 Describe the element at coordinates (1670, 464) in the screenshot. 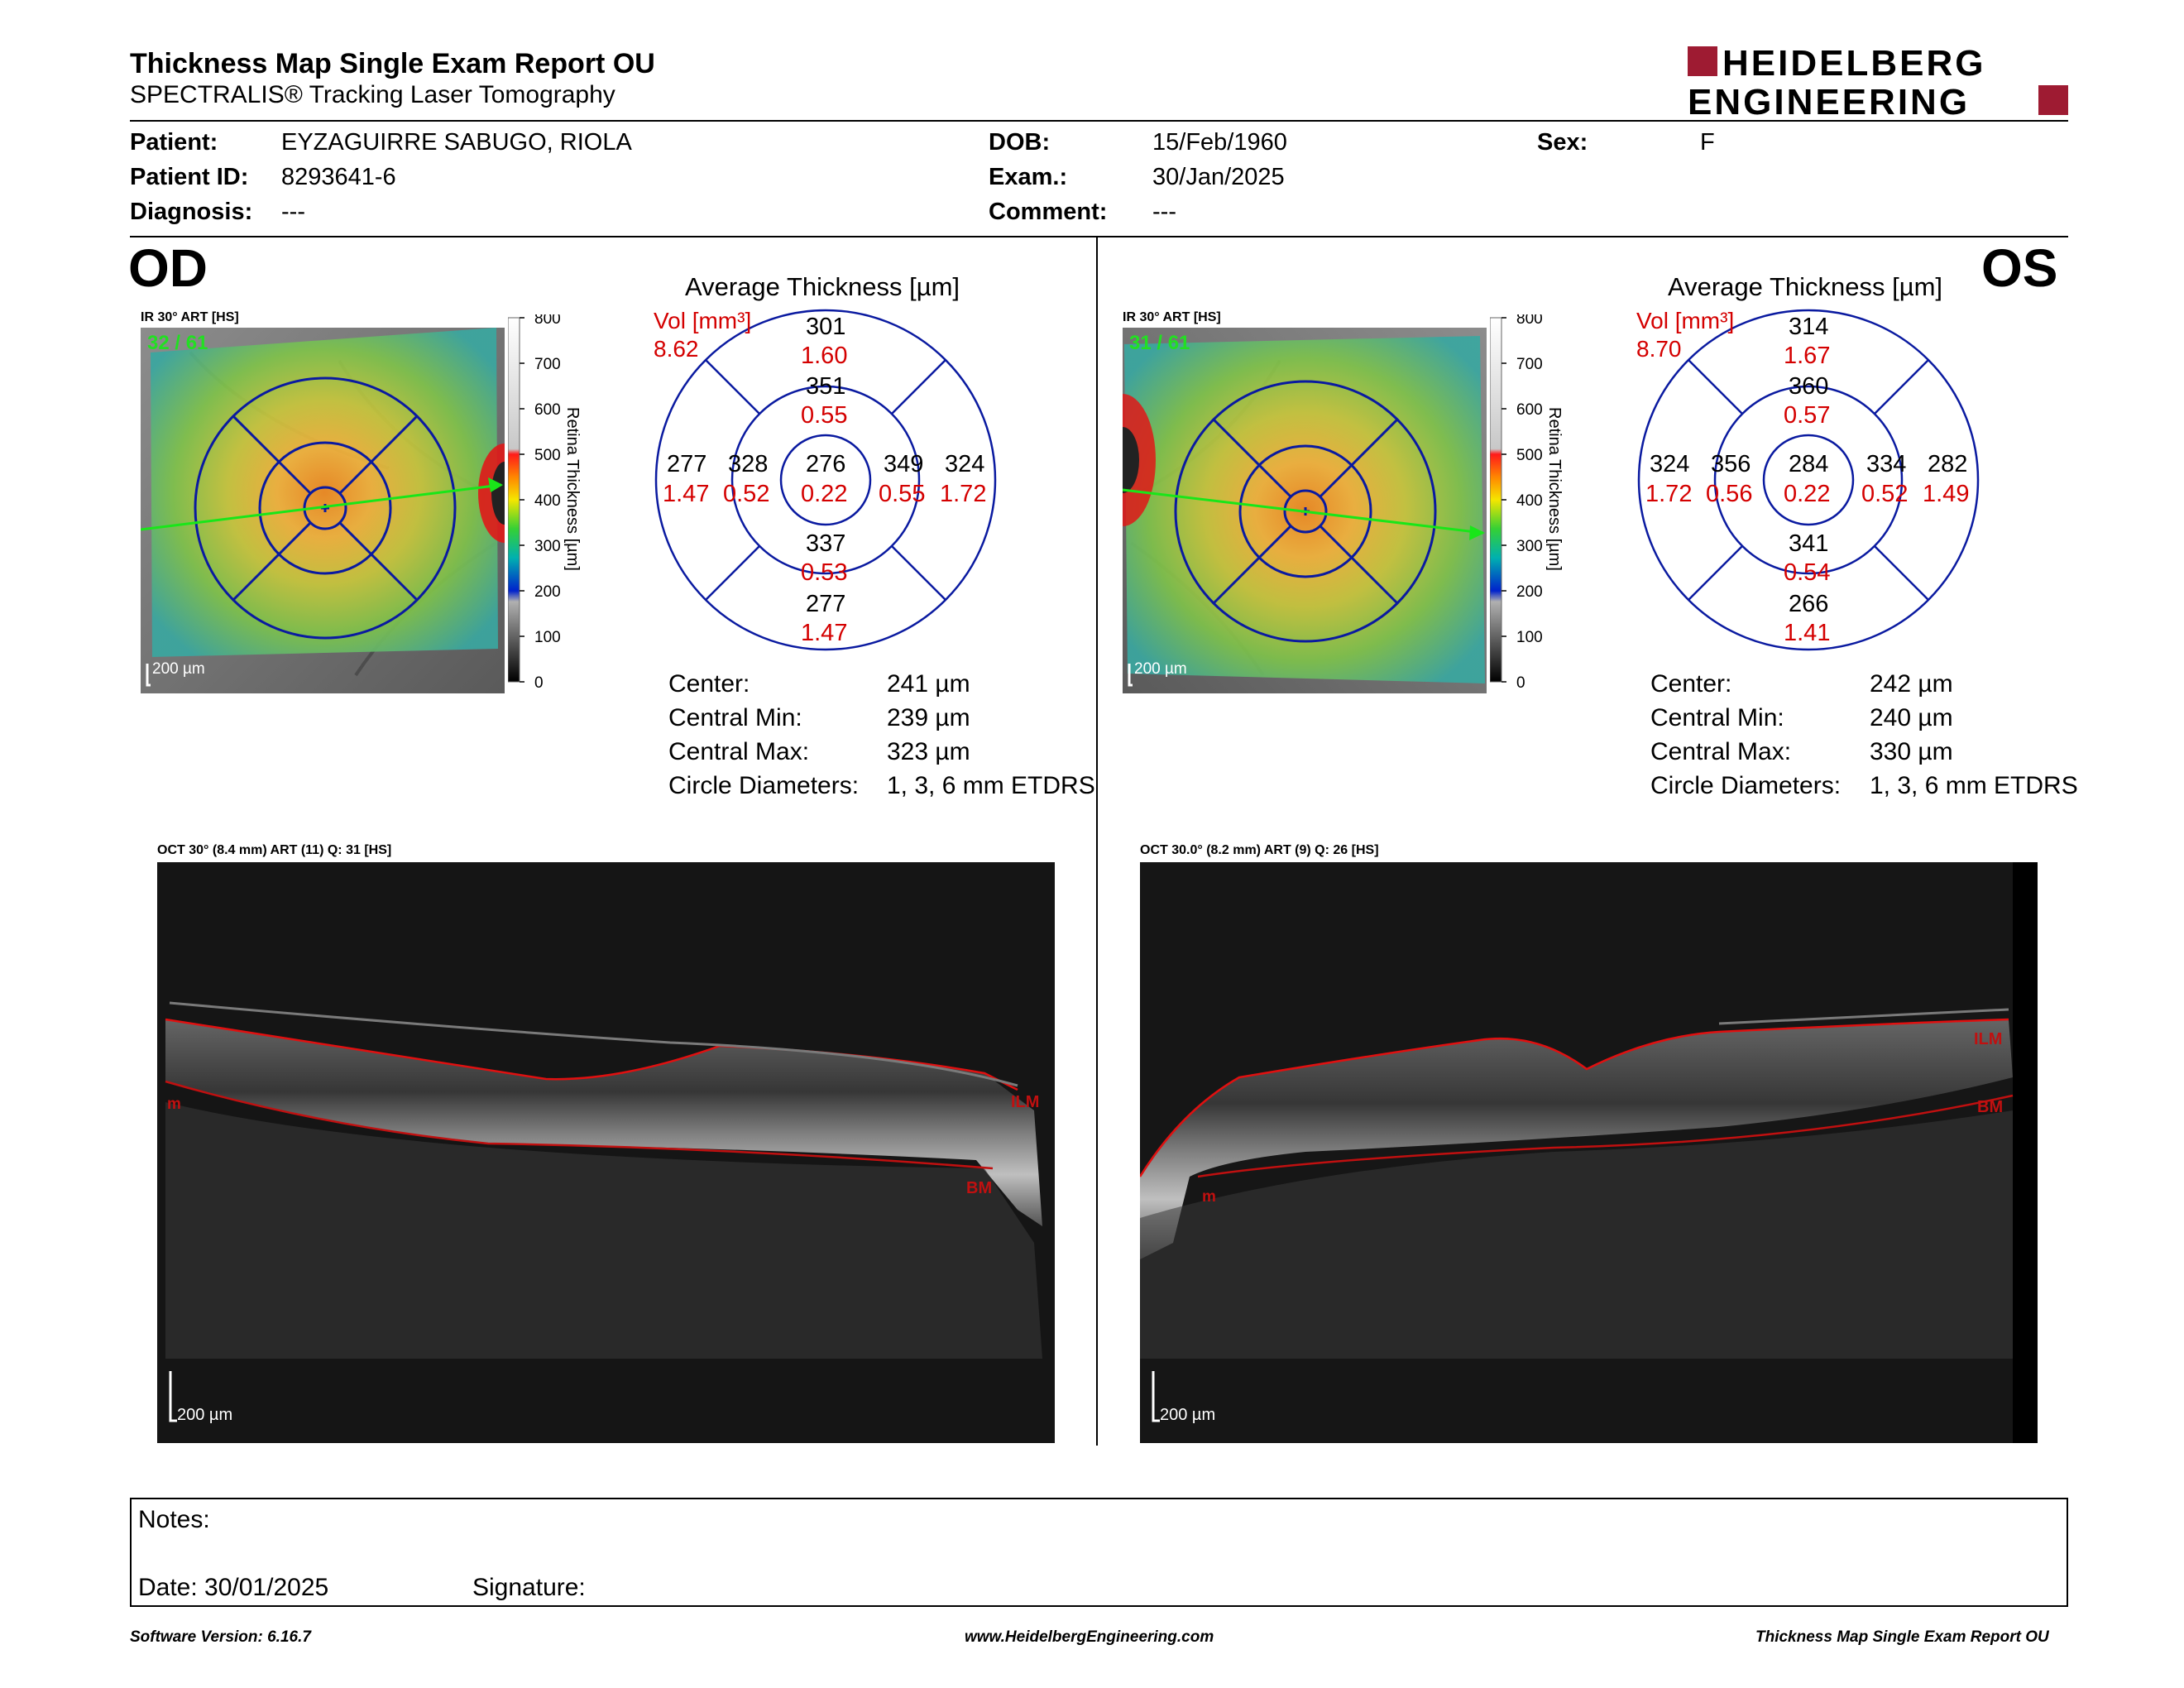

I see `os-outer-nasal-thickness: 324` at that location.